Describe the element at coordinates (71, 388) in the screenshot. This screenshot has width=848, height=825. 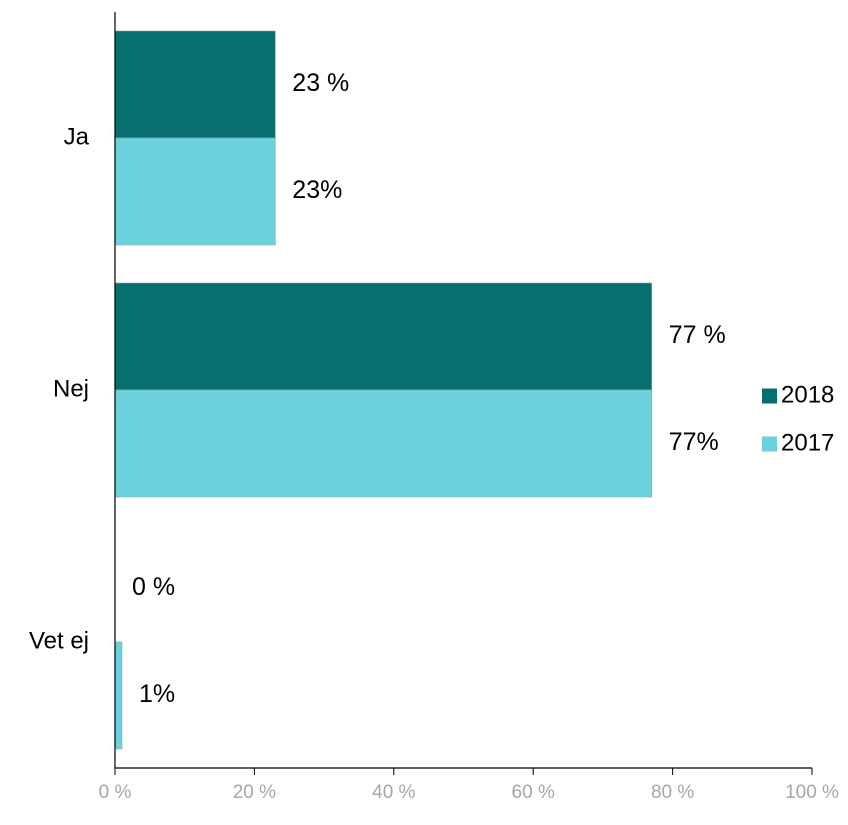
I see `category-label: Nej` at that location.